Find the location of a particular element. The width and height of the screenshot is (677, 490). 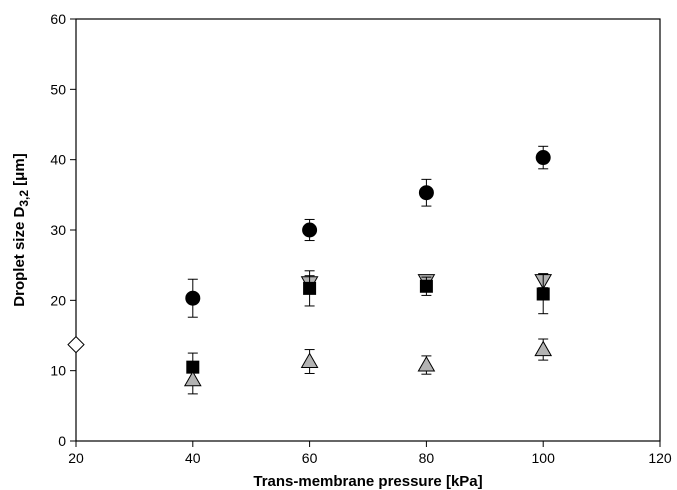

data-point-diamond is located at coordinates (76, 344).